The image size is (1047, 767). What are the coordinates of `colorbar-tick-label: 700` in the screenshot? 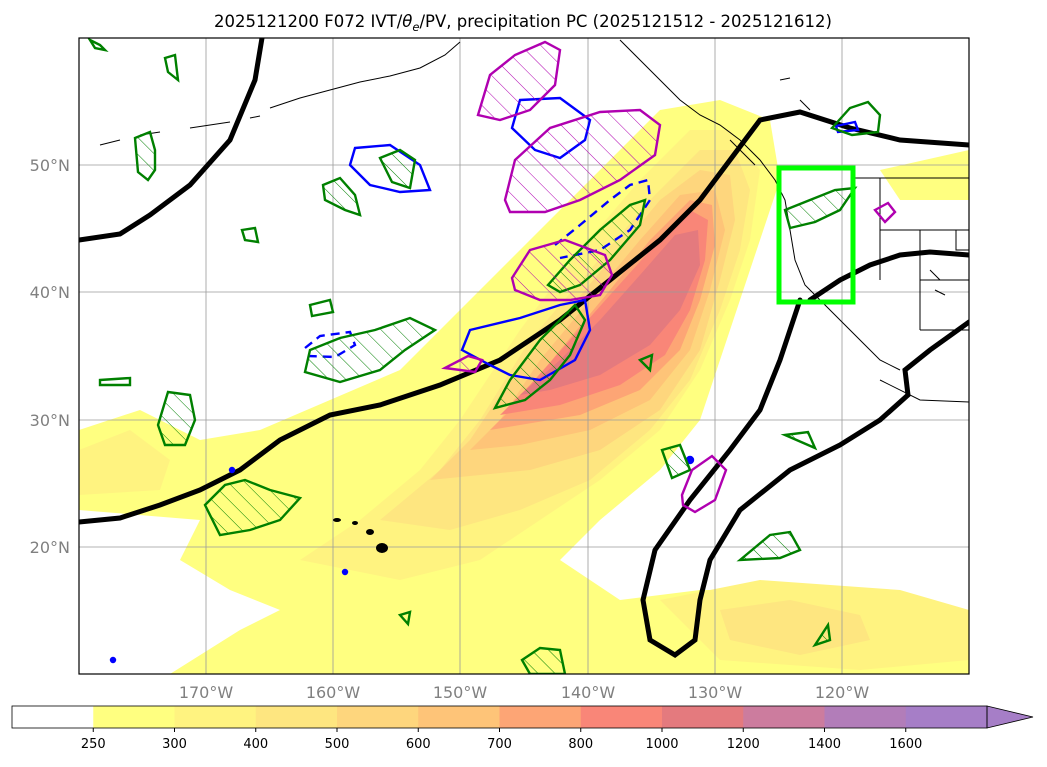 It's located at (499, 744).